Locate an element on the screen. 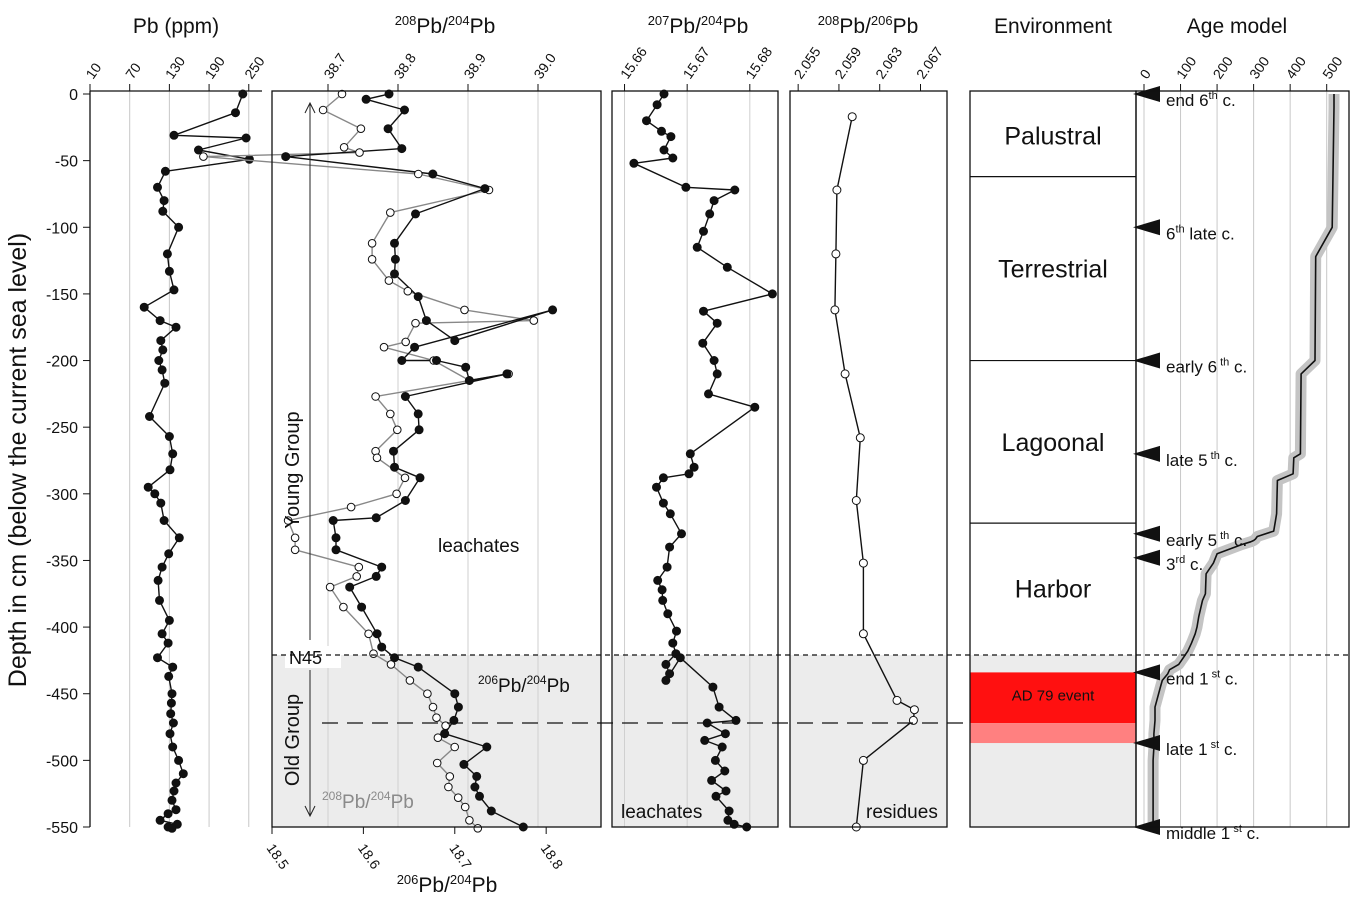  title-pb208-204: 208Pb/204Pb is located at coordinates (445, 25).